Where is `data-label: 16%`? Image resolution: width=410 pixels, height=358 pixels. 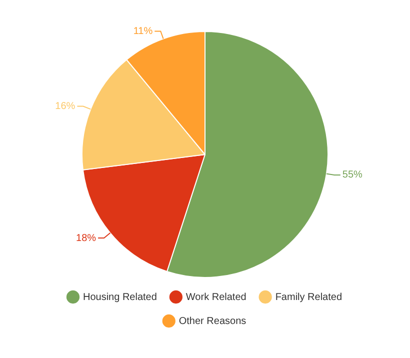
data-label: 16% is located at coordinates (65, 106).